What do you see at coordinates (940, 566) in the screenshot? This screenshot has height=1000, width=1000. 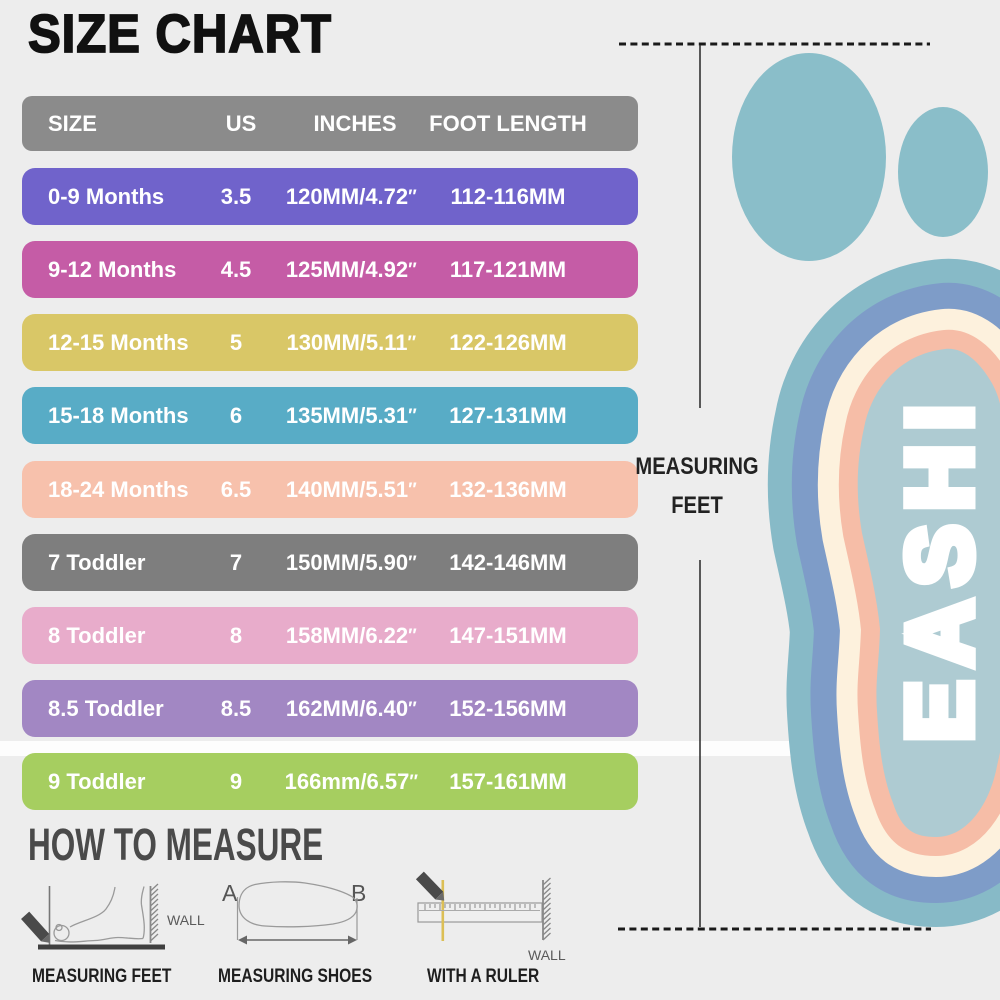 I see `svg-text: EASHI` at bounding box center [940, 566].